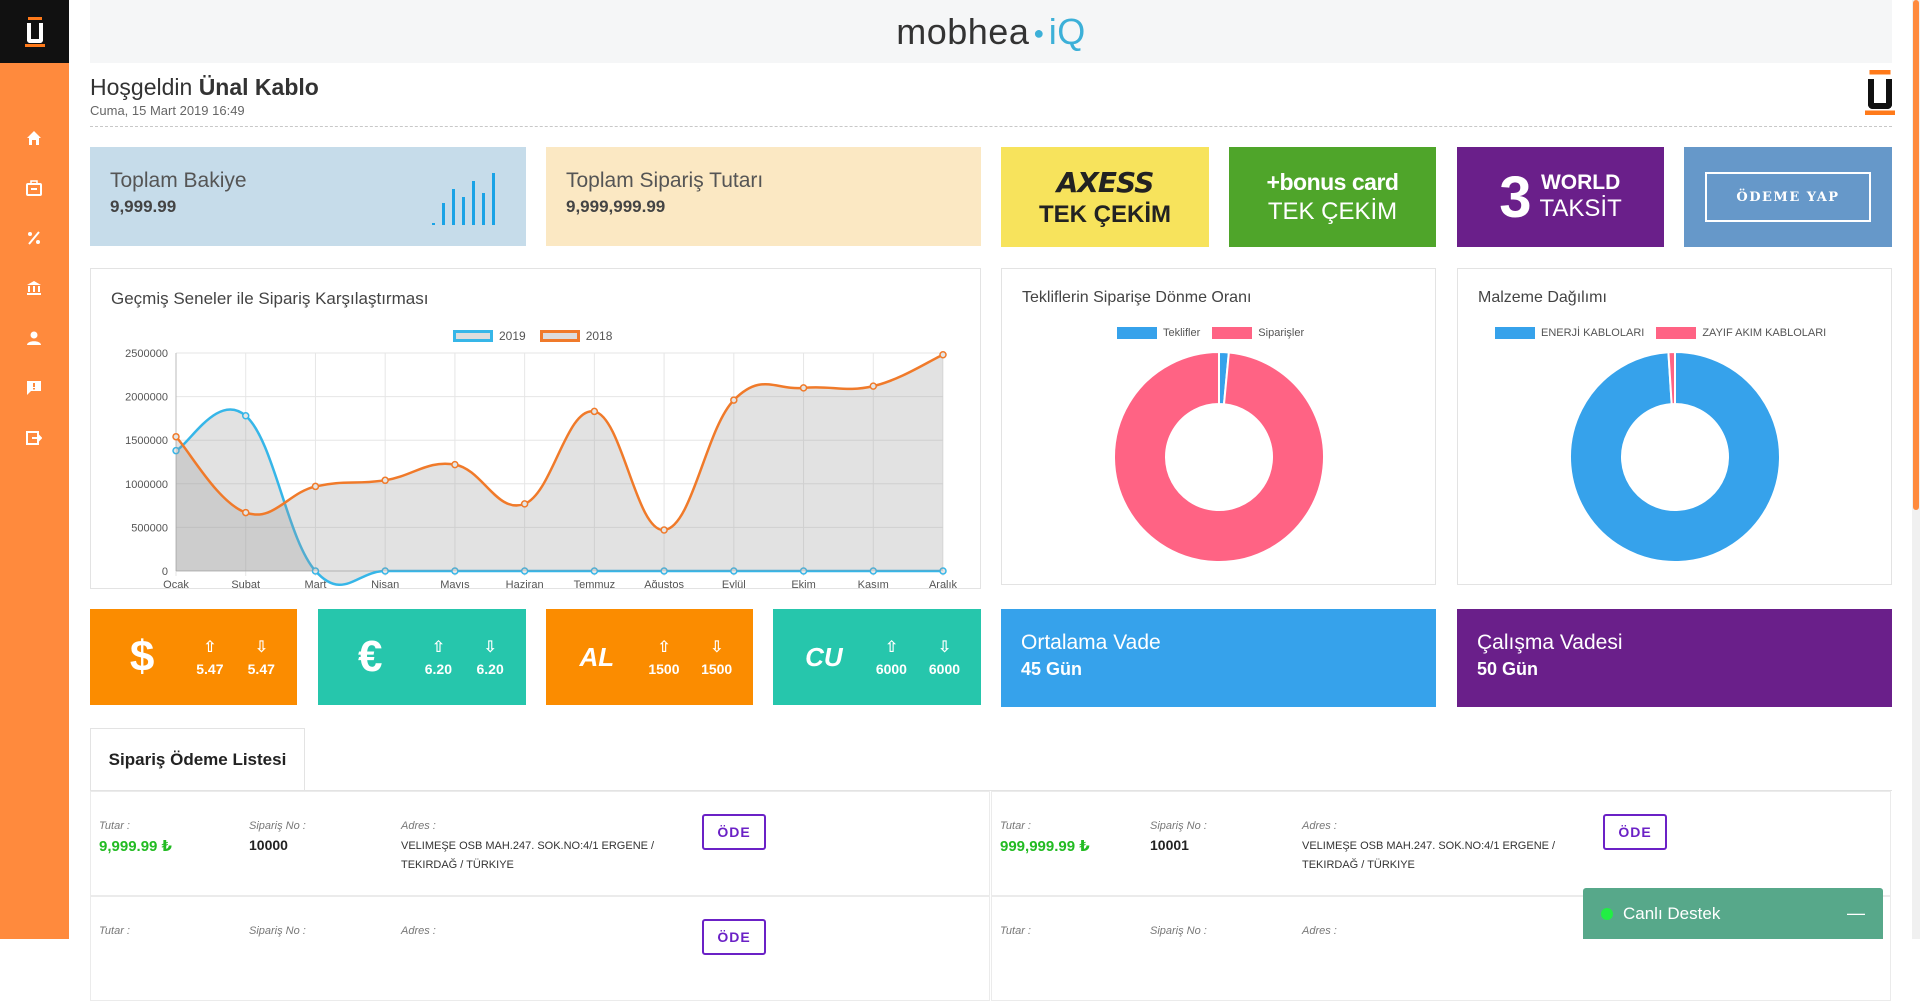 The image size is (1920, 1001). I want to click on divider, so click(991, 126).